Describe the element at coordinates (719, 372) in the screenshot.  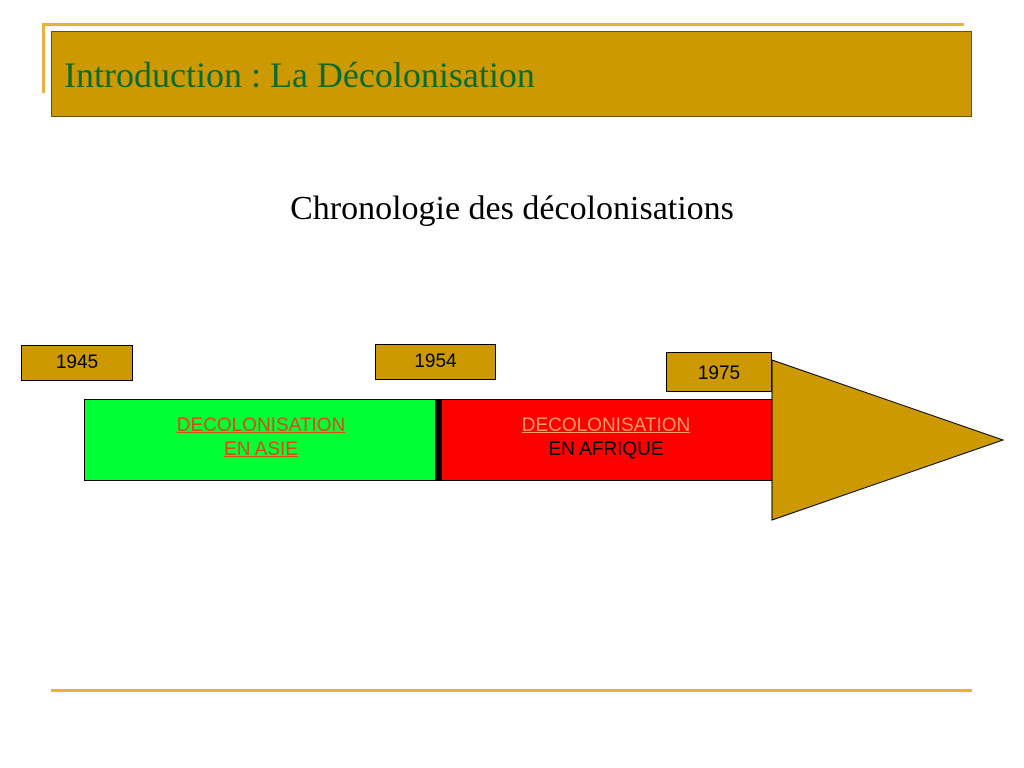
I see `year-label-1975: 1975` at that location.